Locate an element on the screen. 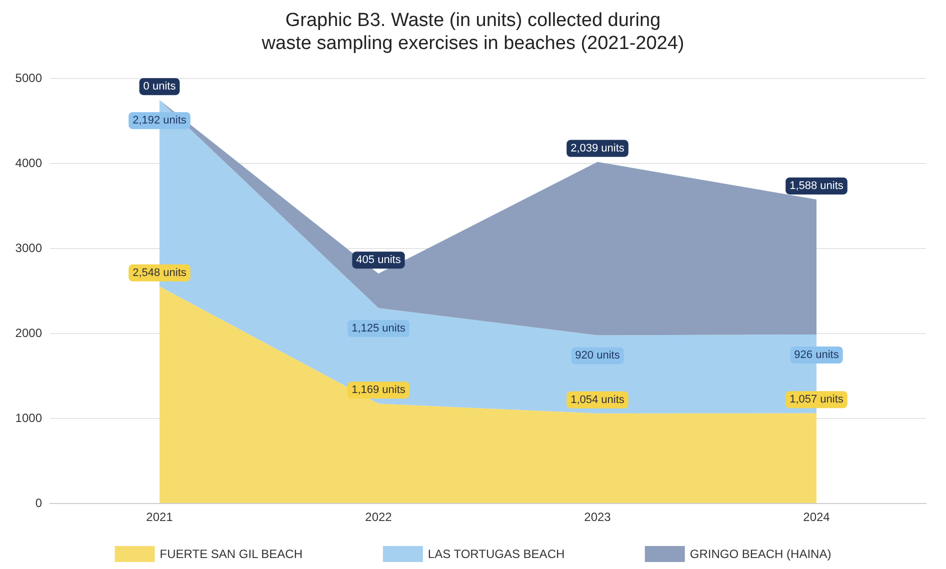 This screenshot has width=946, height=569. y-tick-label: 2000 is located at coordinates (28, 333).